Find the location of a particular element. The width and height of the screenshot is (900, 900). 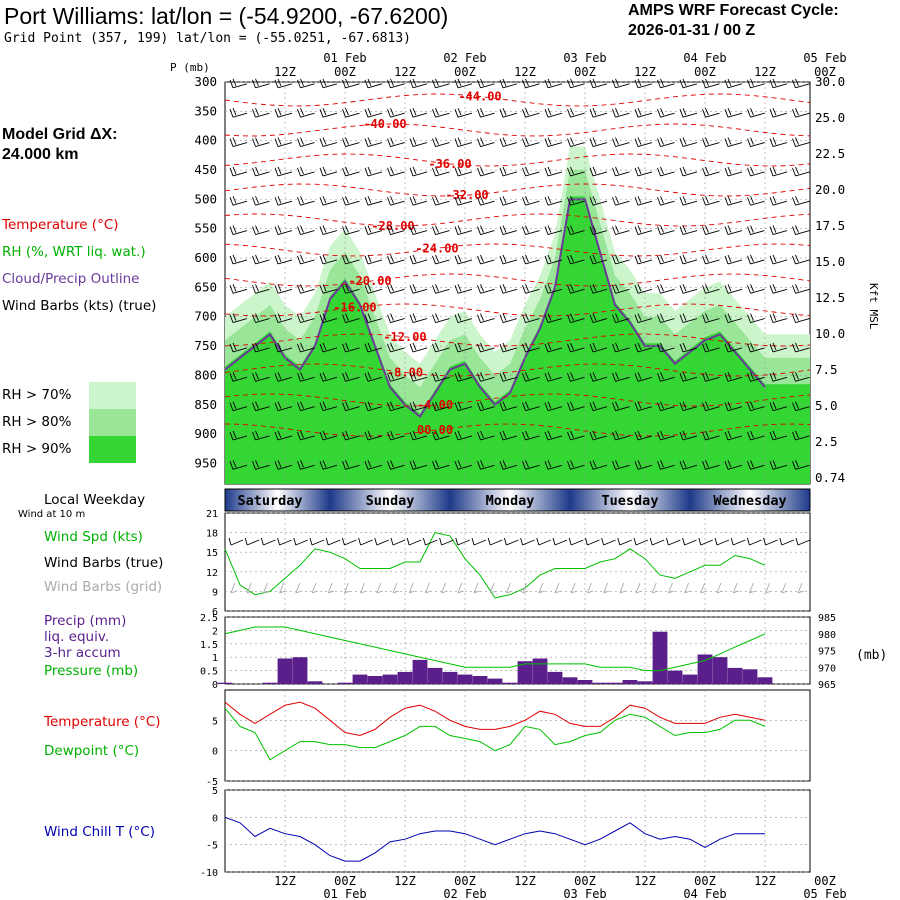

temperature-contour-label: -16.00 is located at coordinates (354, 307).